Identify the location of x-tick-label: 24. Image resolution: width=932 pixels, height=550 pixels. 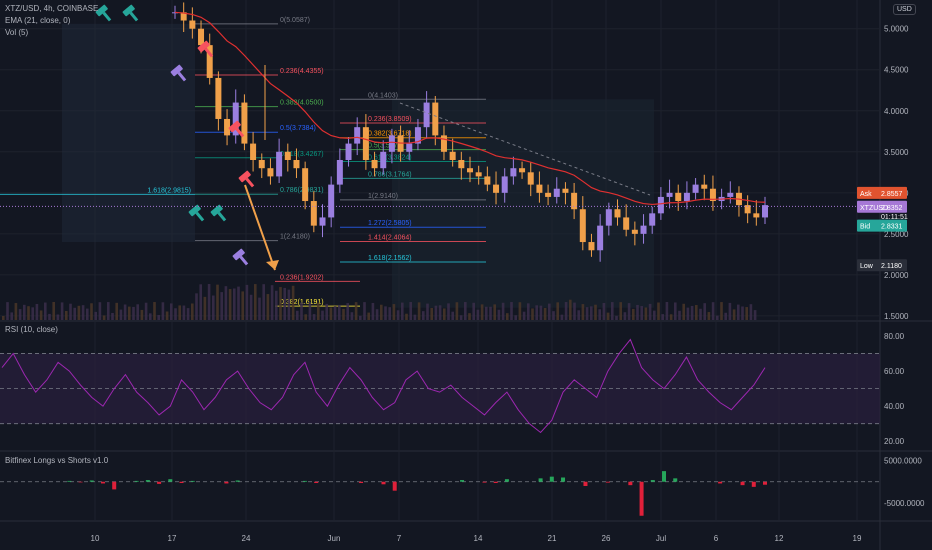
(246, 538).